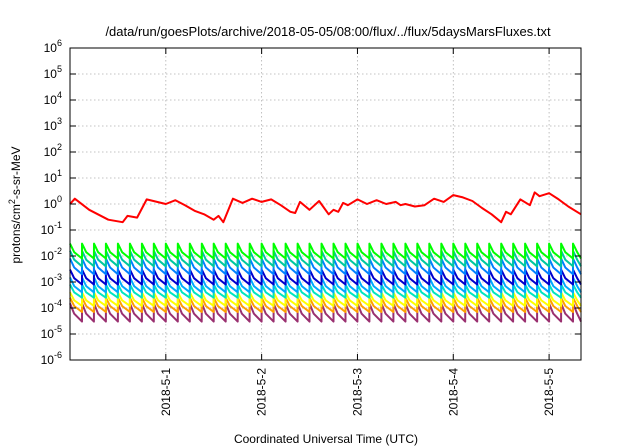  What do you see at coordinates (12, 201) in the screenshot?
I see `y-axis-label-sup: 2` at bounding box center [12, 201].